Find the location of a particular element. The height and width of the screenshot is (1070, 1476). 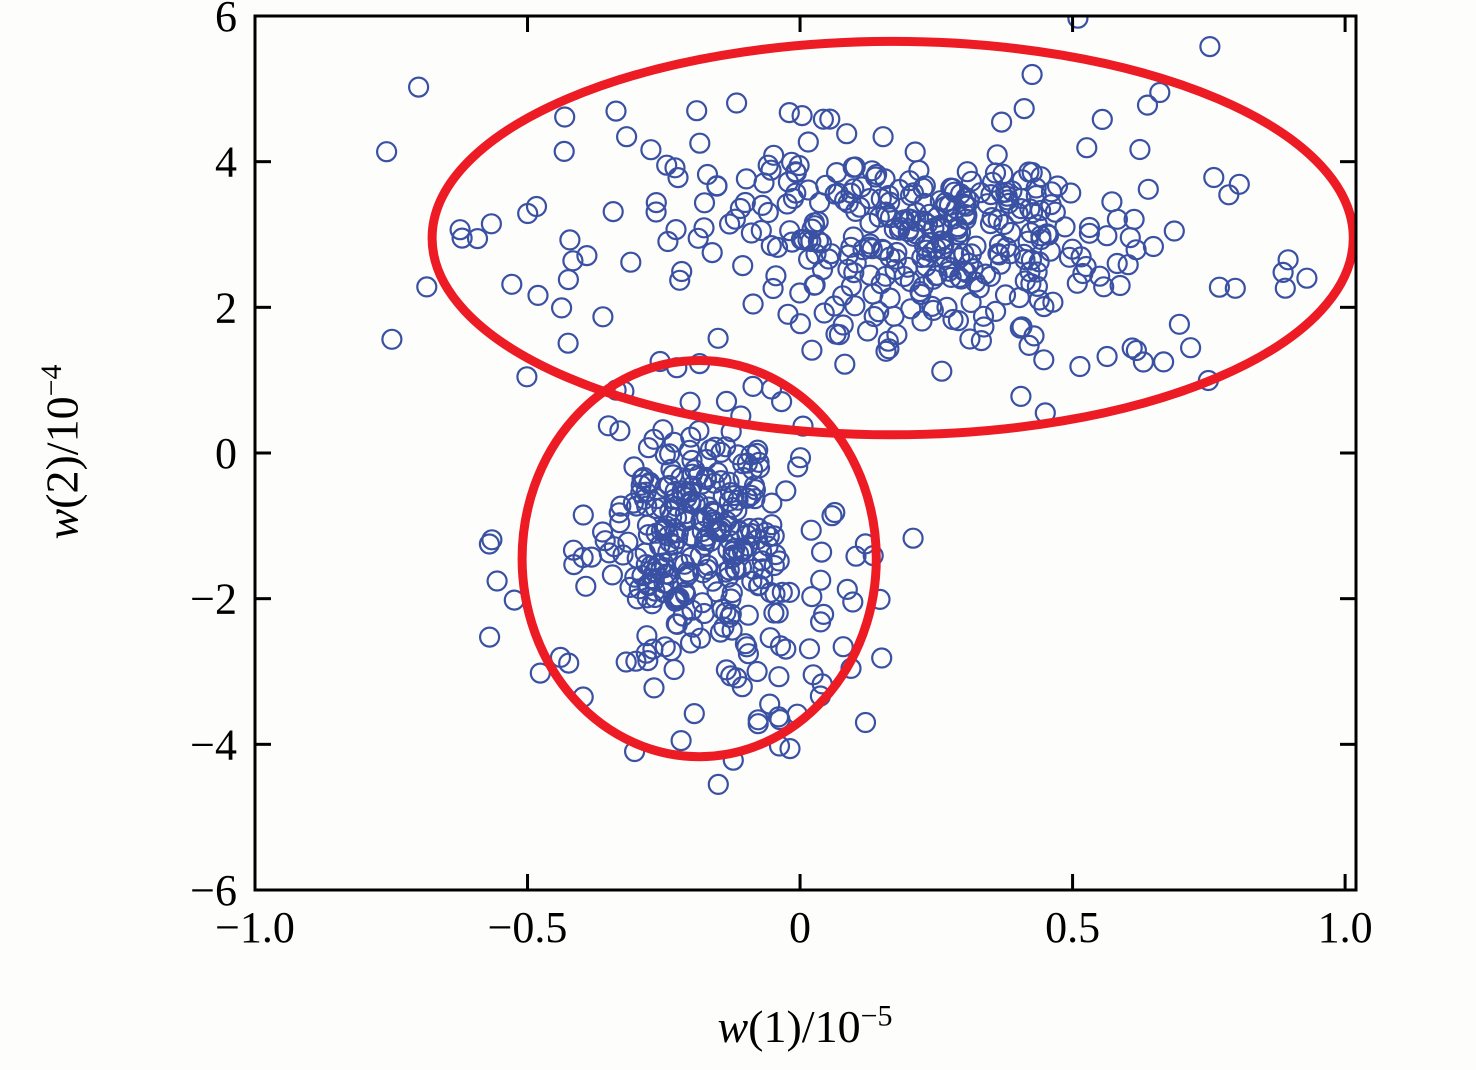

lower-ellipse is located at coordinates (699, 558).